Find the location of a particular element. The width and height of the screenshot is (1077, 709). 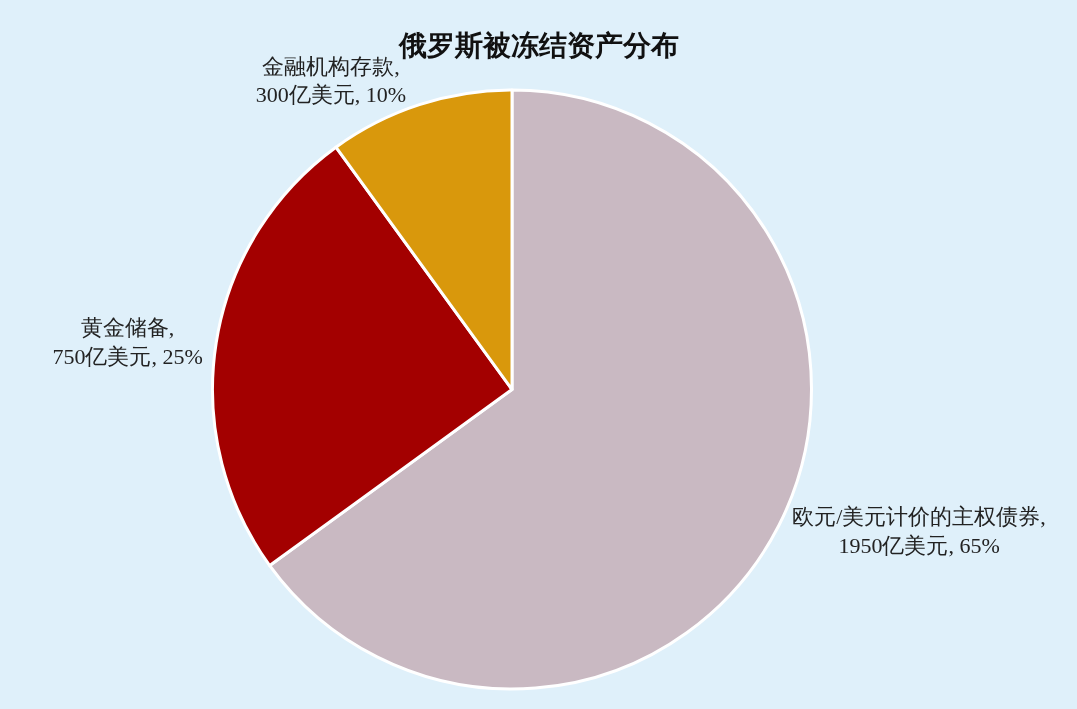

slice-label: 欧元/美元计价的主权债券, 1950亿美元, 65% is located at coordinates (919, 531).